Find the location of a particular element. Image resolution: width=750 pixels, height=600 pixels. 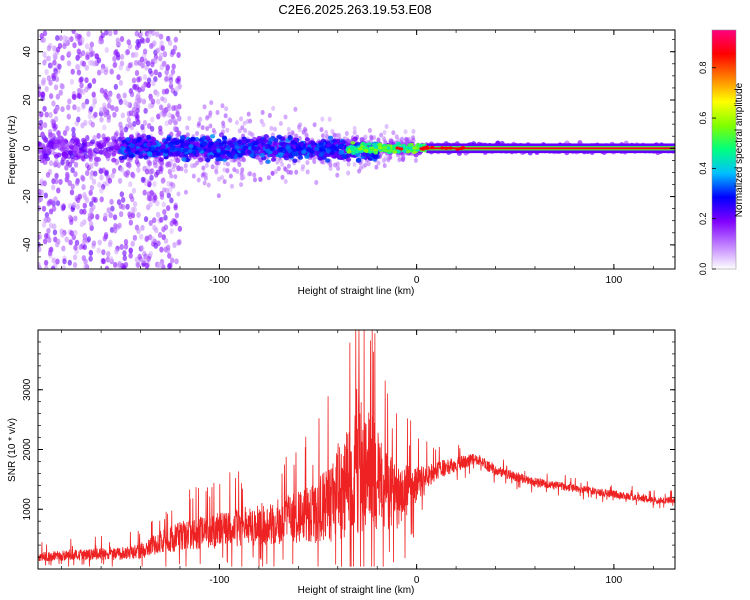

colorbar-tick-label: 0.2 is located at coordinates (703, 218).